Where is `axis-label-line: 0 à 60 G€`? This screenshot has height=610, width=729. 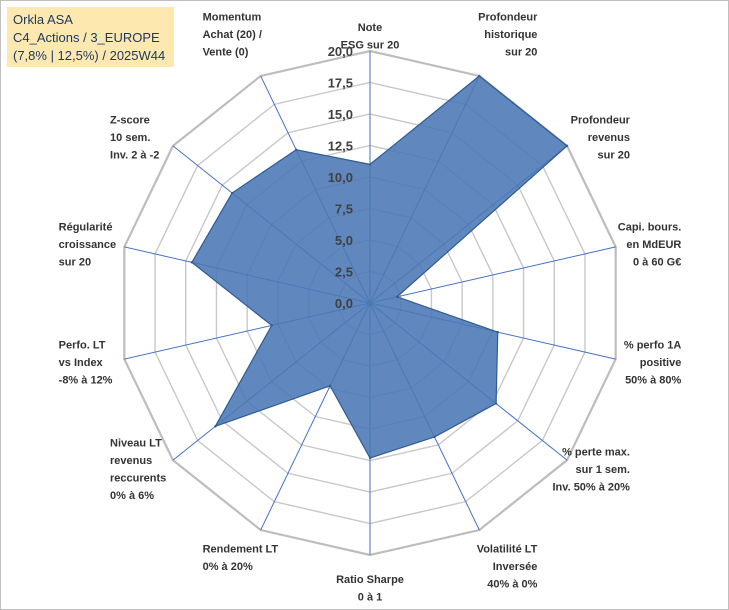
axis-label-line: 0 à 60 G€ is located at coordinates (657, 262).